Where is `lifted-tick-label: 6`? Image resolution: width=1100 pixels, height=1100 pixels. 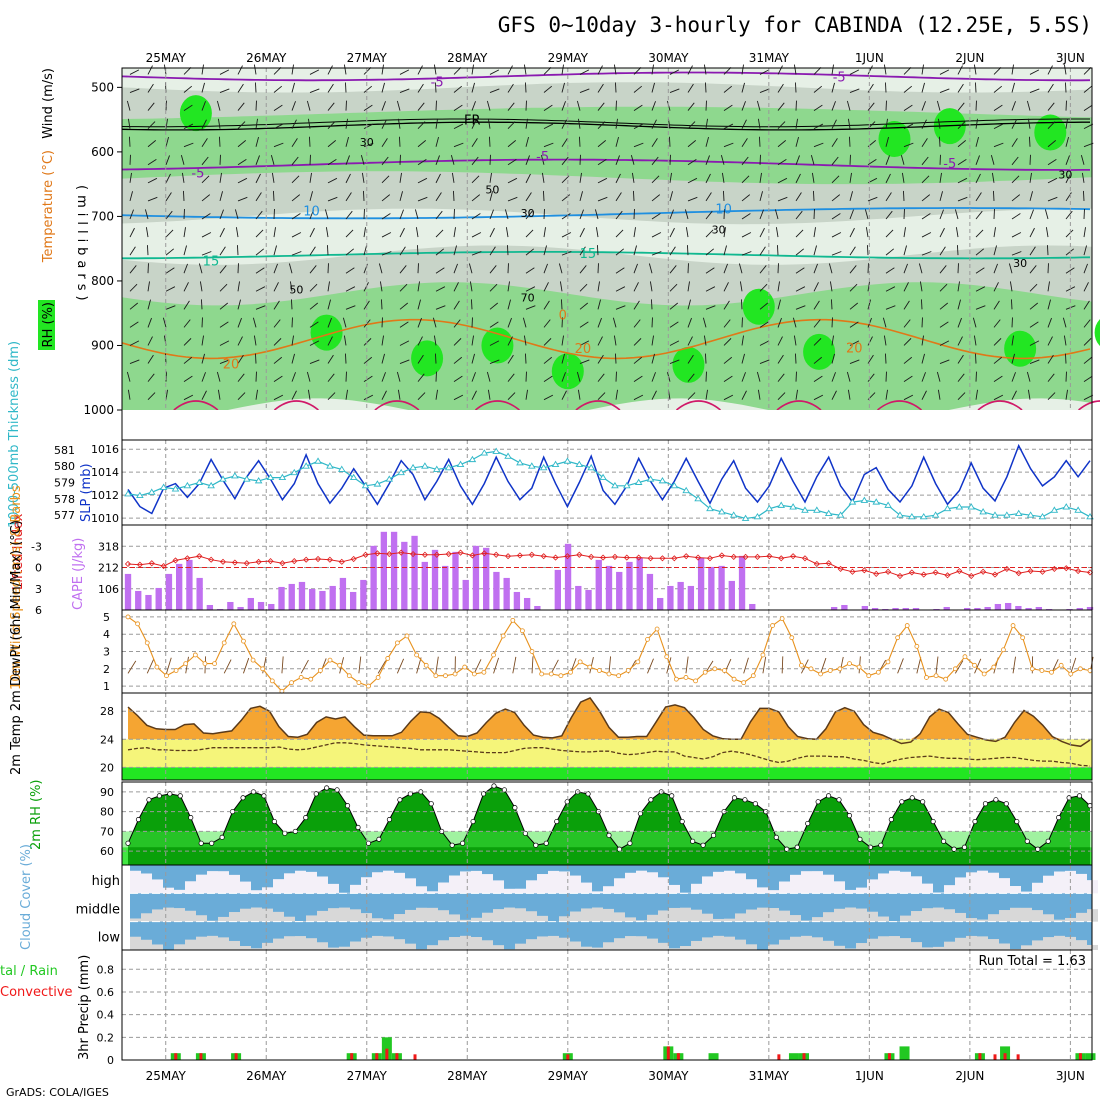
lifted-tick-label: 6 is located at coordinates (38, 610).